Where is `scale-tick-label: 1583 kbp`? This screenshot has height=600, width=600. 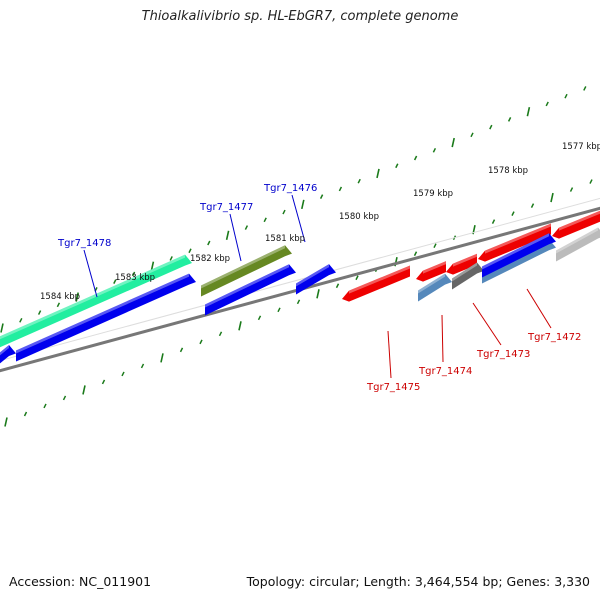 scale-tick-label: 1583 kbp is located at coordinates (135, 278).